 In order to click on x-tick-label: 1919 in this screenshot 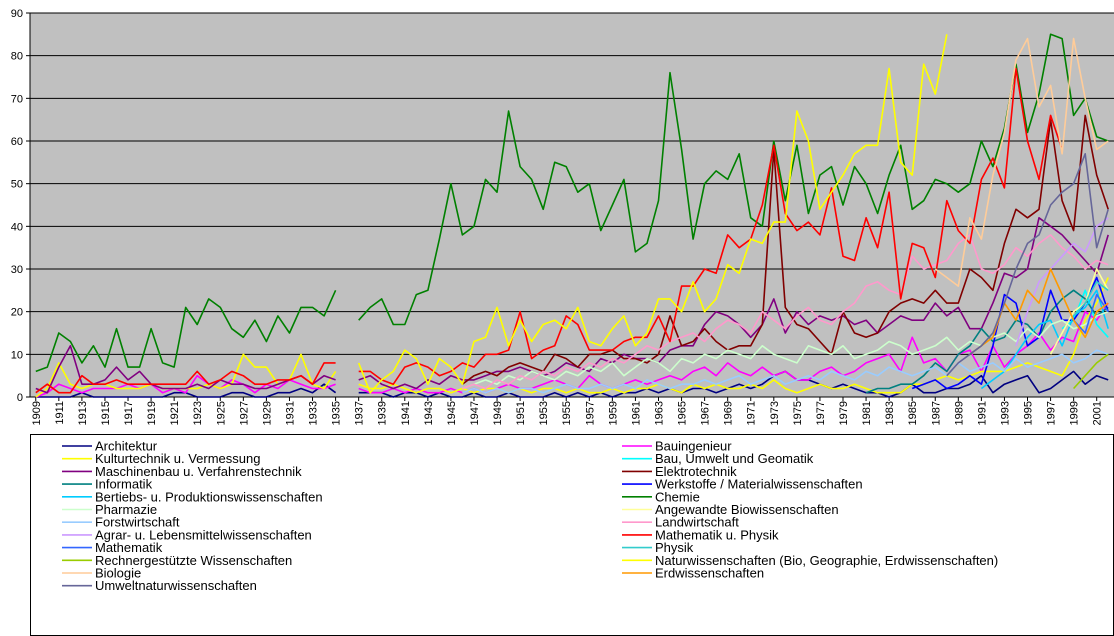, I will do `click(152, 413)`.